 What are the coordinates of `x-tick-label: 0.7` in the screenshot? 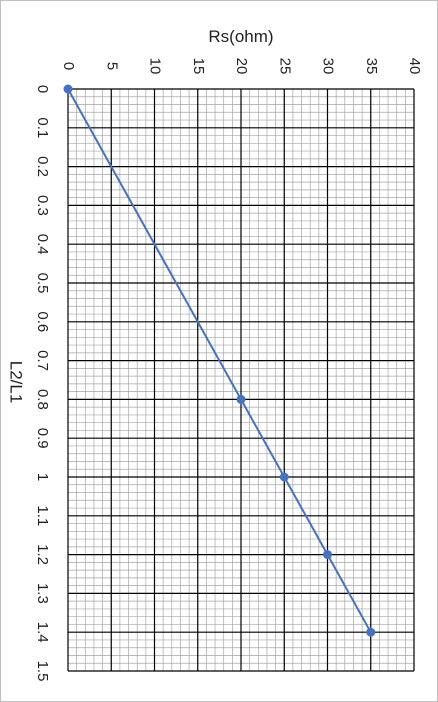 It's located at (42, 360).